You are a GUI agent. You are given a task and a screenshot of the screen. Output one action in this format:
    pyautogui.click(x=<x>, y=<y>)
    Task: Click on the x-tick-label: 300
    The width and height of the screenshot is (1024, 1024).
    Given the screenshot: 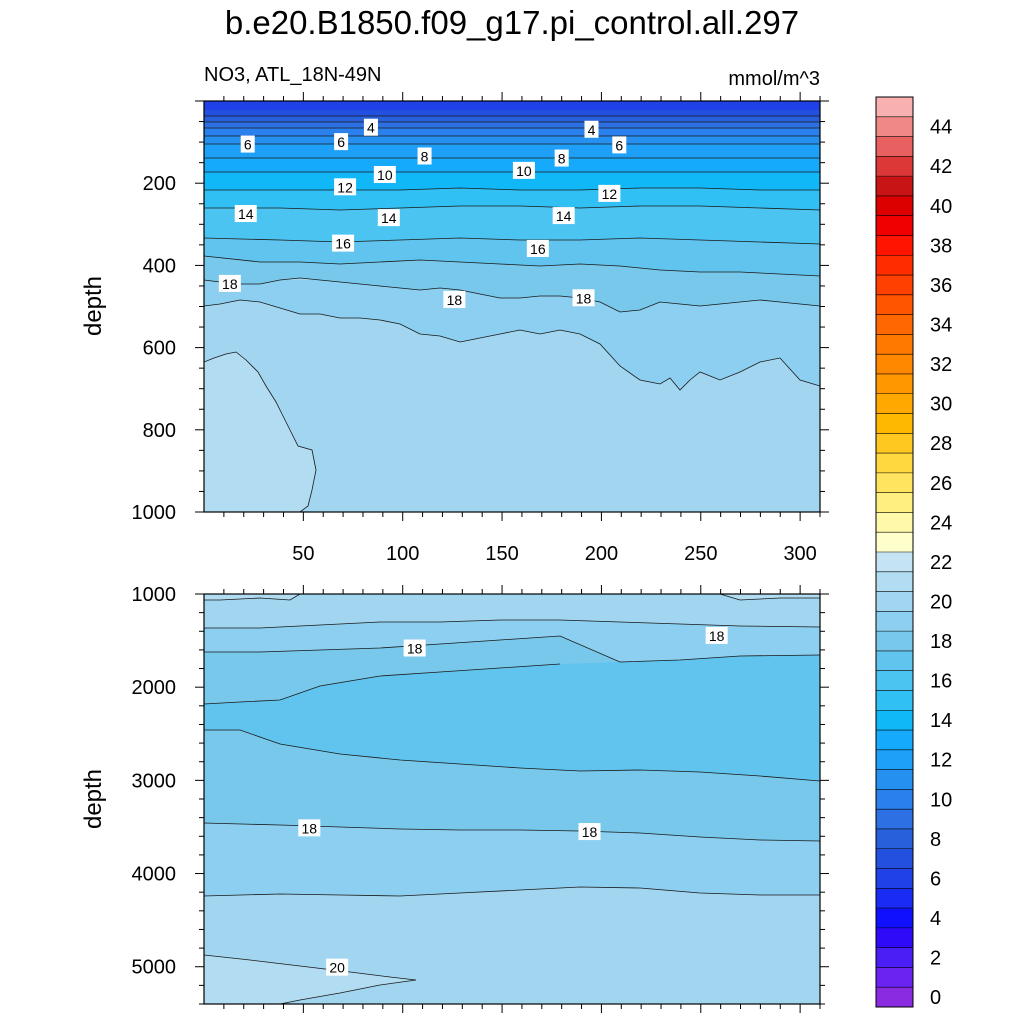 What is the action you would take?
    pyautogui.click(x=799, y=554)
    